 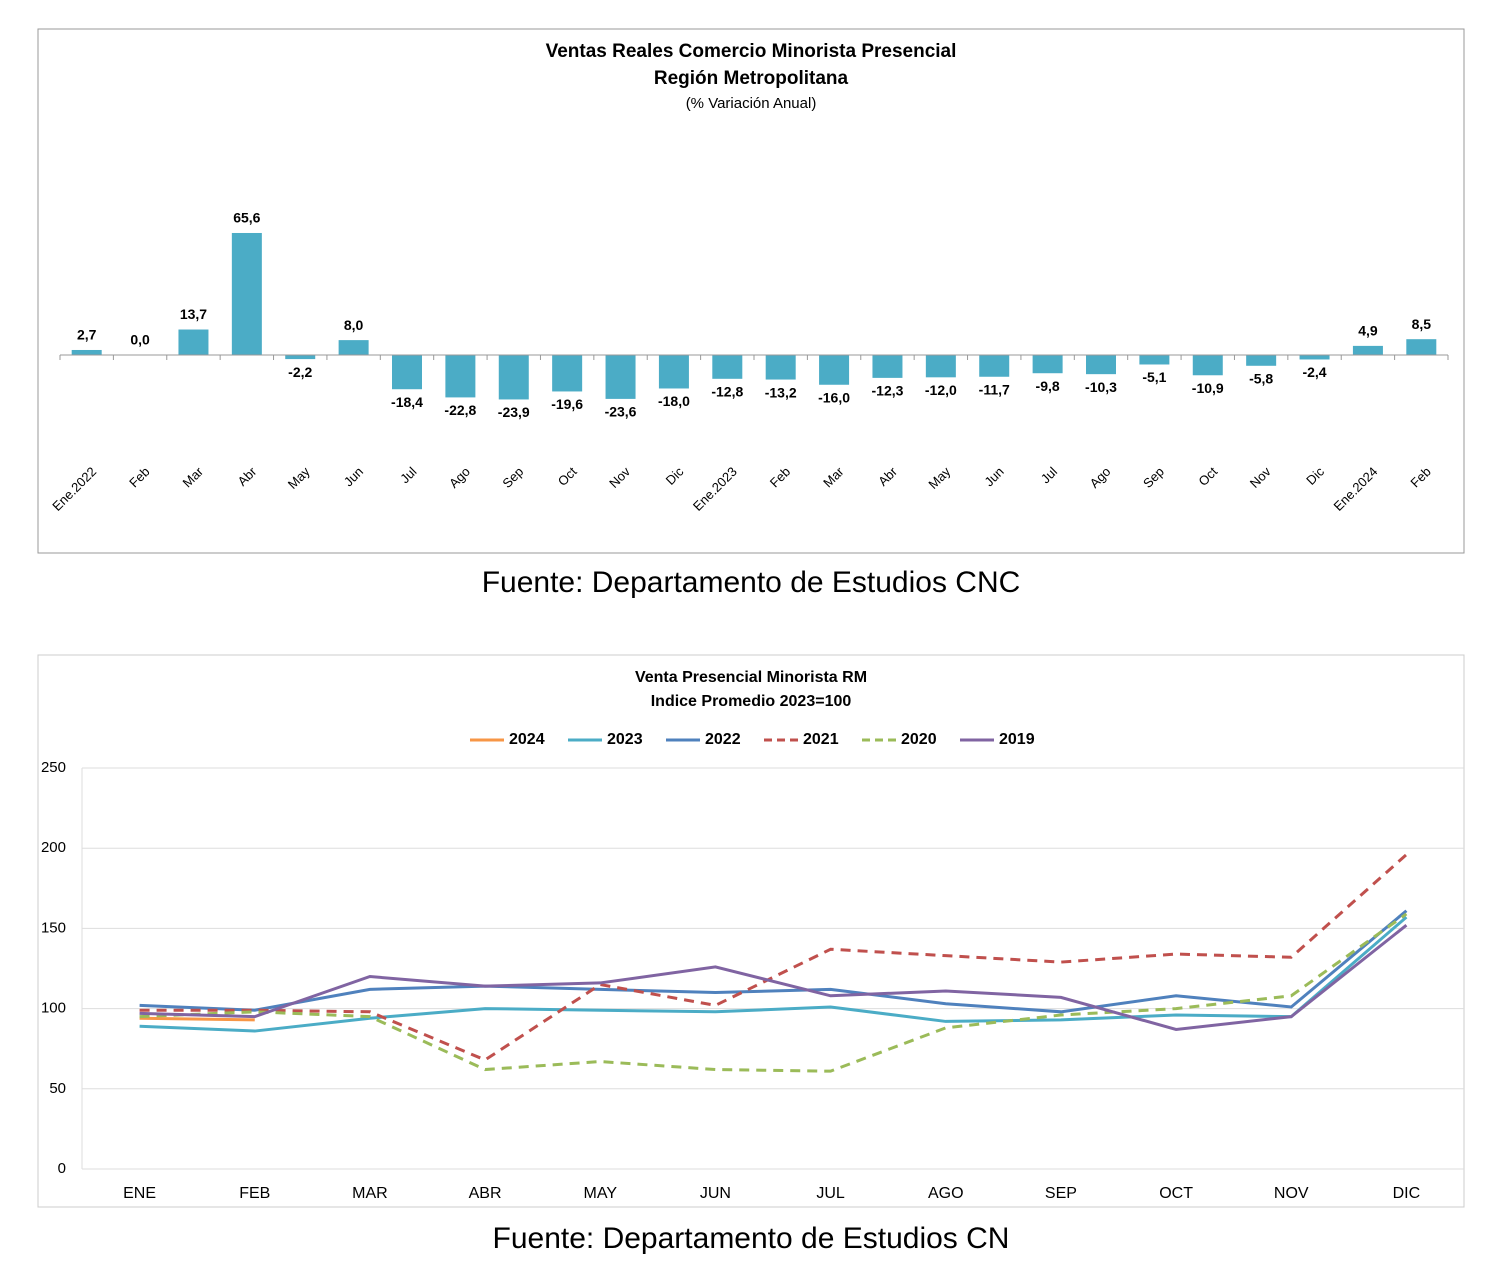 I want to click on y-tick-label: 50, so click(x=57, y=1088).